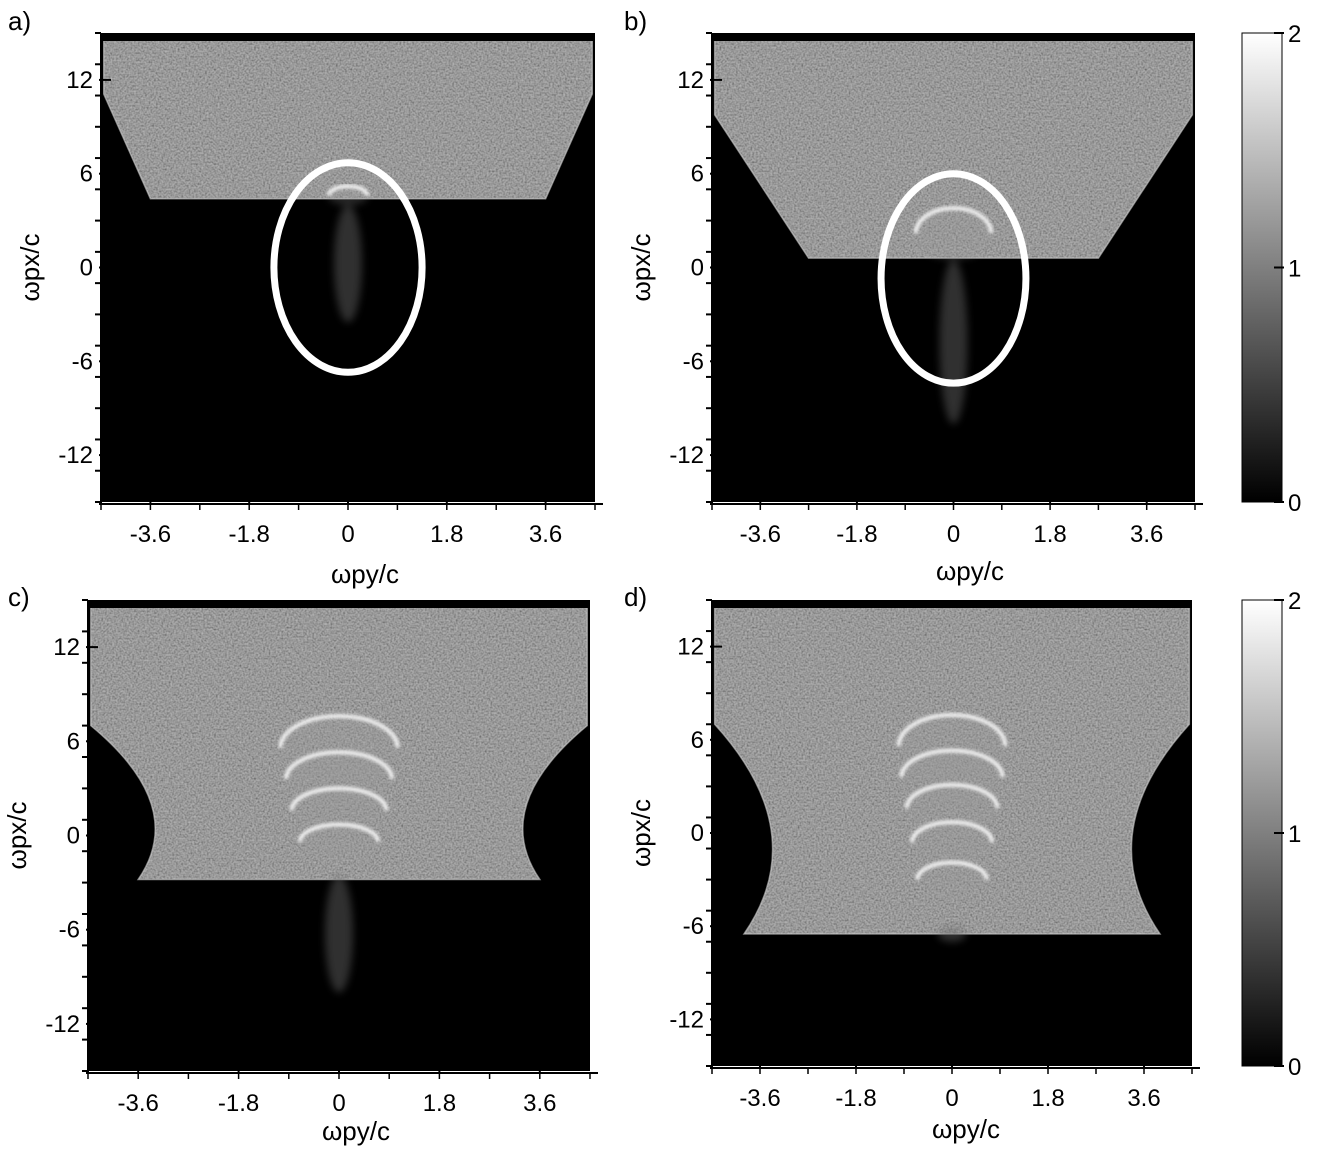 The height and width of the screenshot is (1151, 1318). Describe the element at coordinates (635, 21) in the screenshot. I see `panel-label: b)` at that location.